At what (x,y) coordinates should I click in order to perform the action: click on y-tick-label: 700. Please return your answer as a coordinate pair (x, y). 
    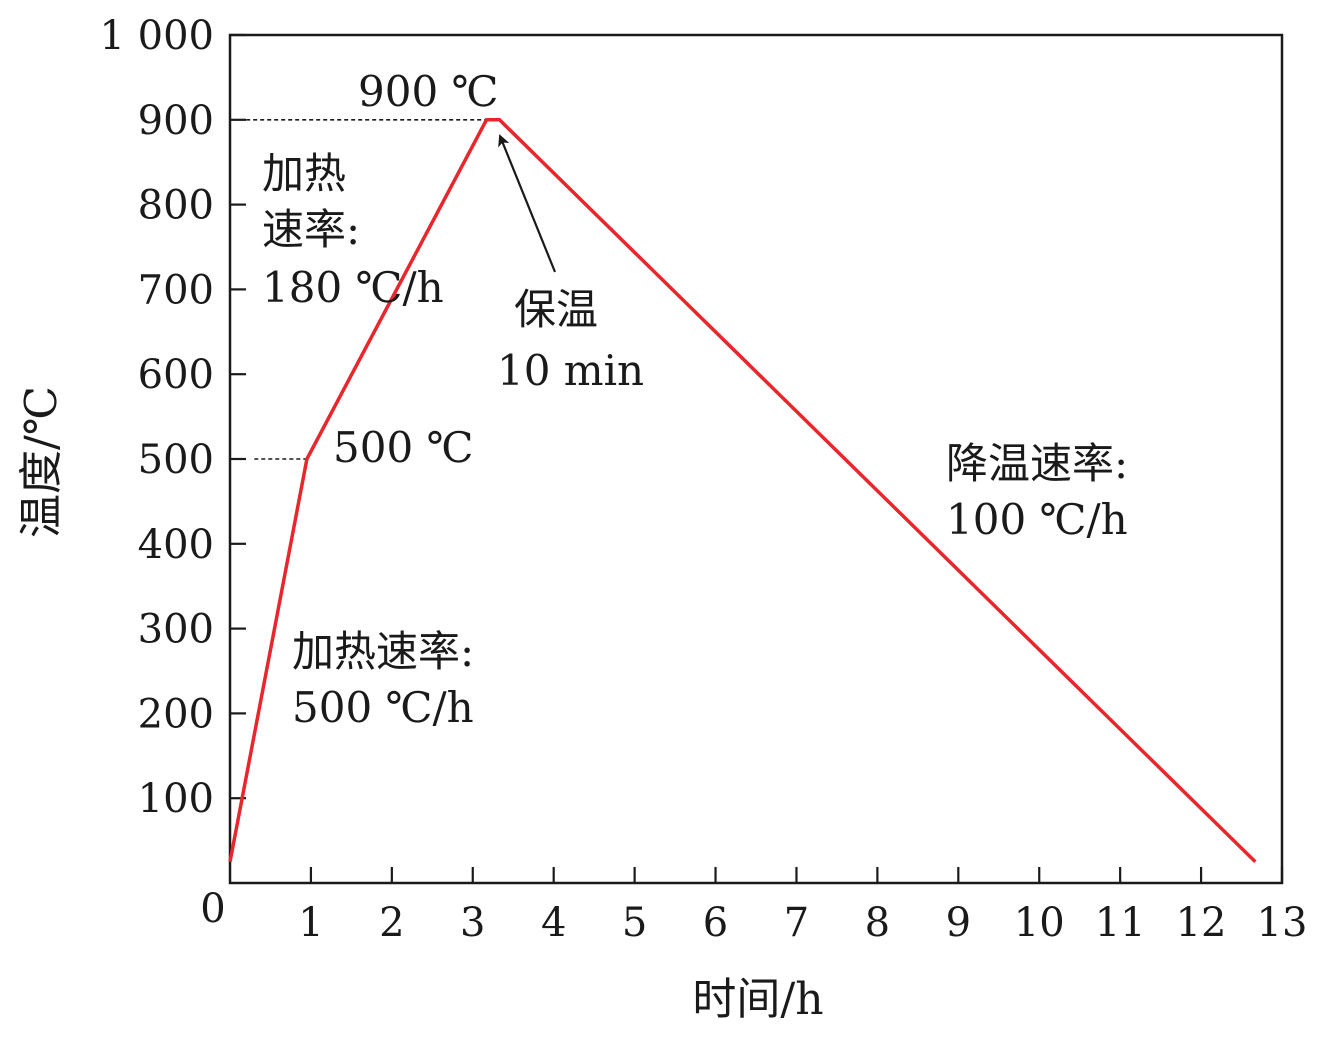
    Looking at the image, I should click on (176, 290).